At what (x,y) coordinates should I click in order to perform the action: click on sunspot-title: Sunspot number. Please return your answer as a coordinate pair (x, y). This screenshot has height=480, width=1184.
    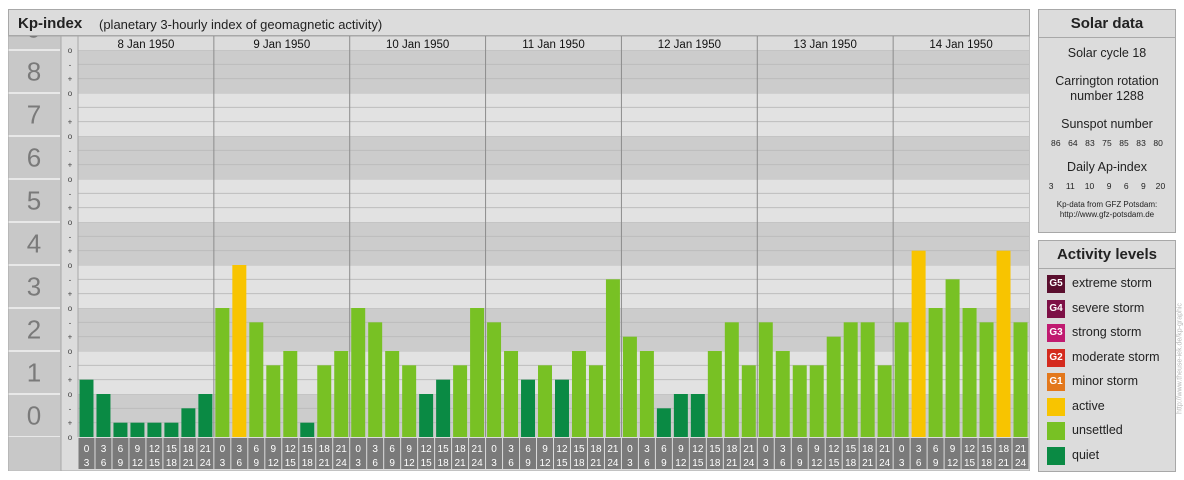
    Looking at the image, I should click on (1107, 124).